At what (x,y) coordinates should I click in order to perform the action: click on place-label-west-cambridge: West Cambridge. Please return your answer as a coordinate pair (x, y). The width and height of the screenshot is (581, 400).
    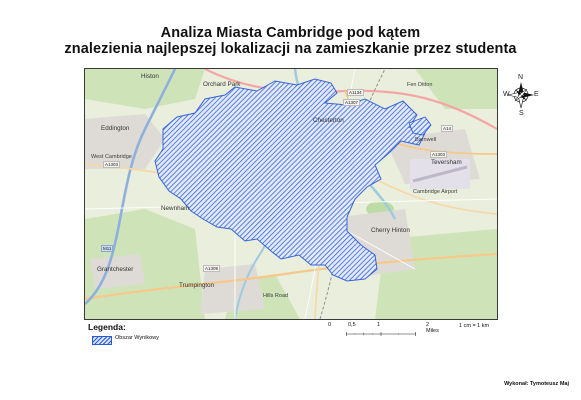
    Looking at the image, I should click on (111, 157).